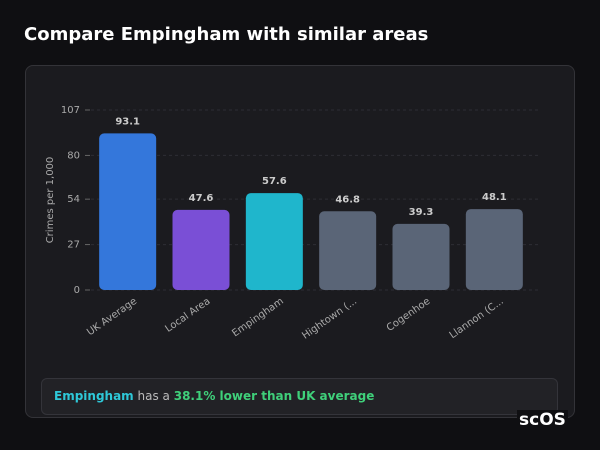  I want to click on value-label: 39.3, so click(421, 212).